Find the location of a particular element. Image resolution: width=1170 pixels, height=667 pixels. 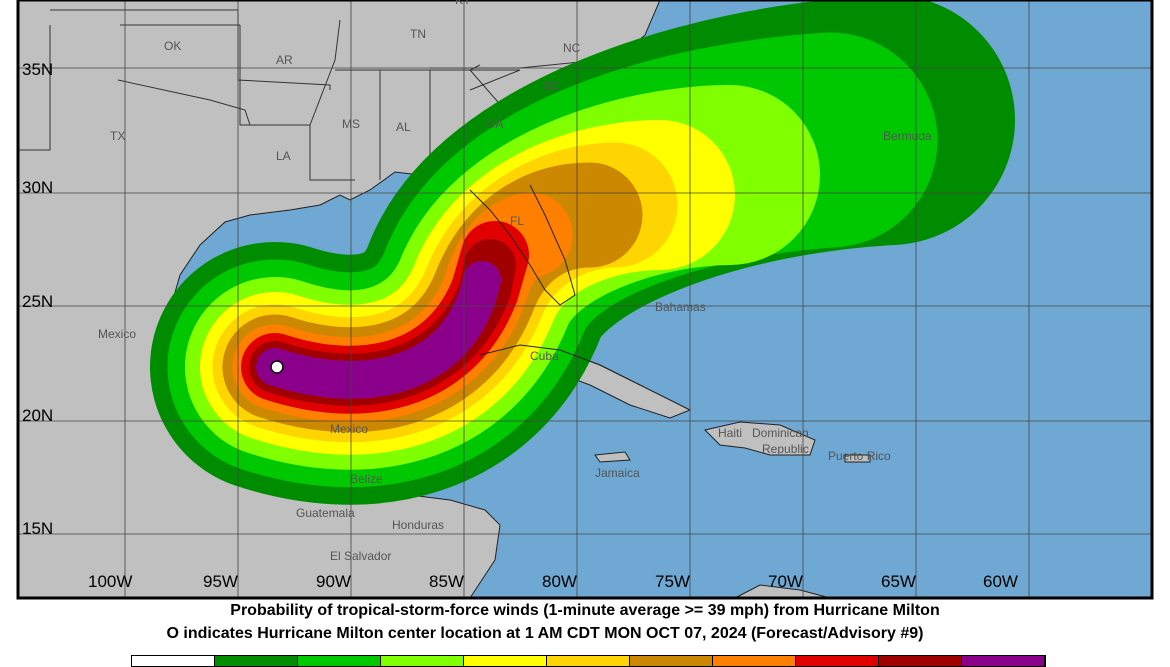

place-label: TN is located at coordinates (418, 34).